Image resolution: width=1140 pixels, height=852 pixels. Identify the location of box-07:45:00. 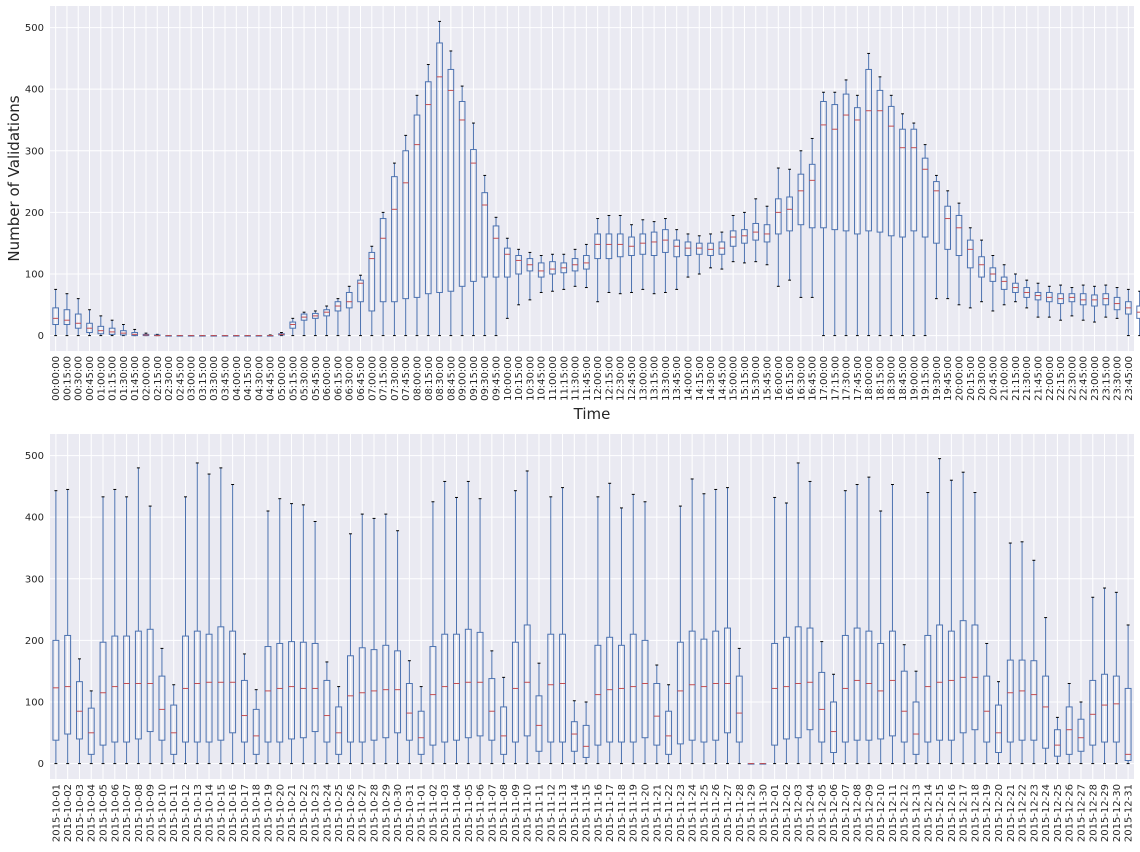
(406, 235).